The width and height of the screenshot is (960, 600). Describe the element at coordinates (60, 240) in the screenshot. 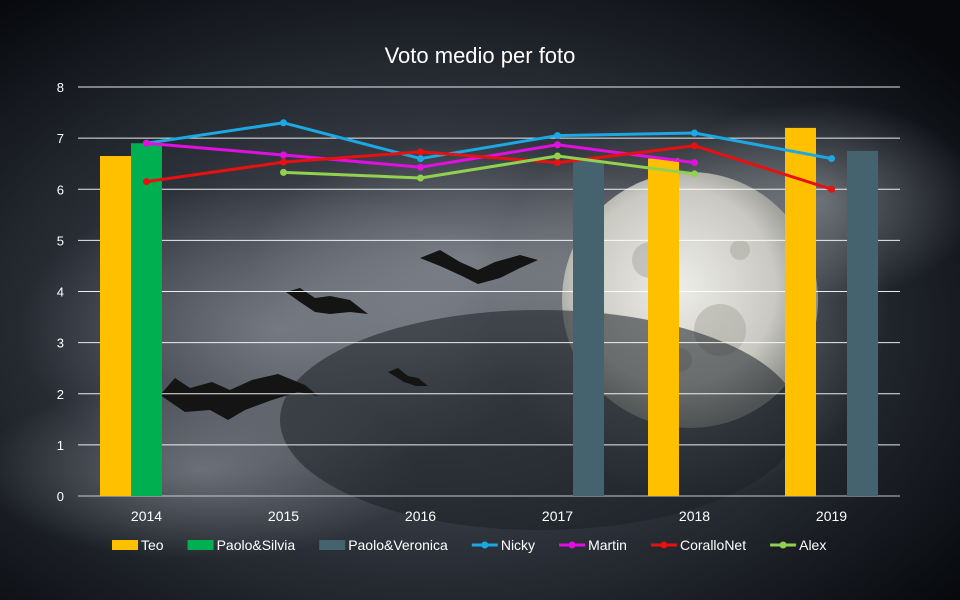

I see `y-tick-label: 5` at that location.